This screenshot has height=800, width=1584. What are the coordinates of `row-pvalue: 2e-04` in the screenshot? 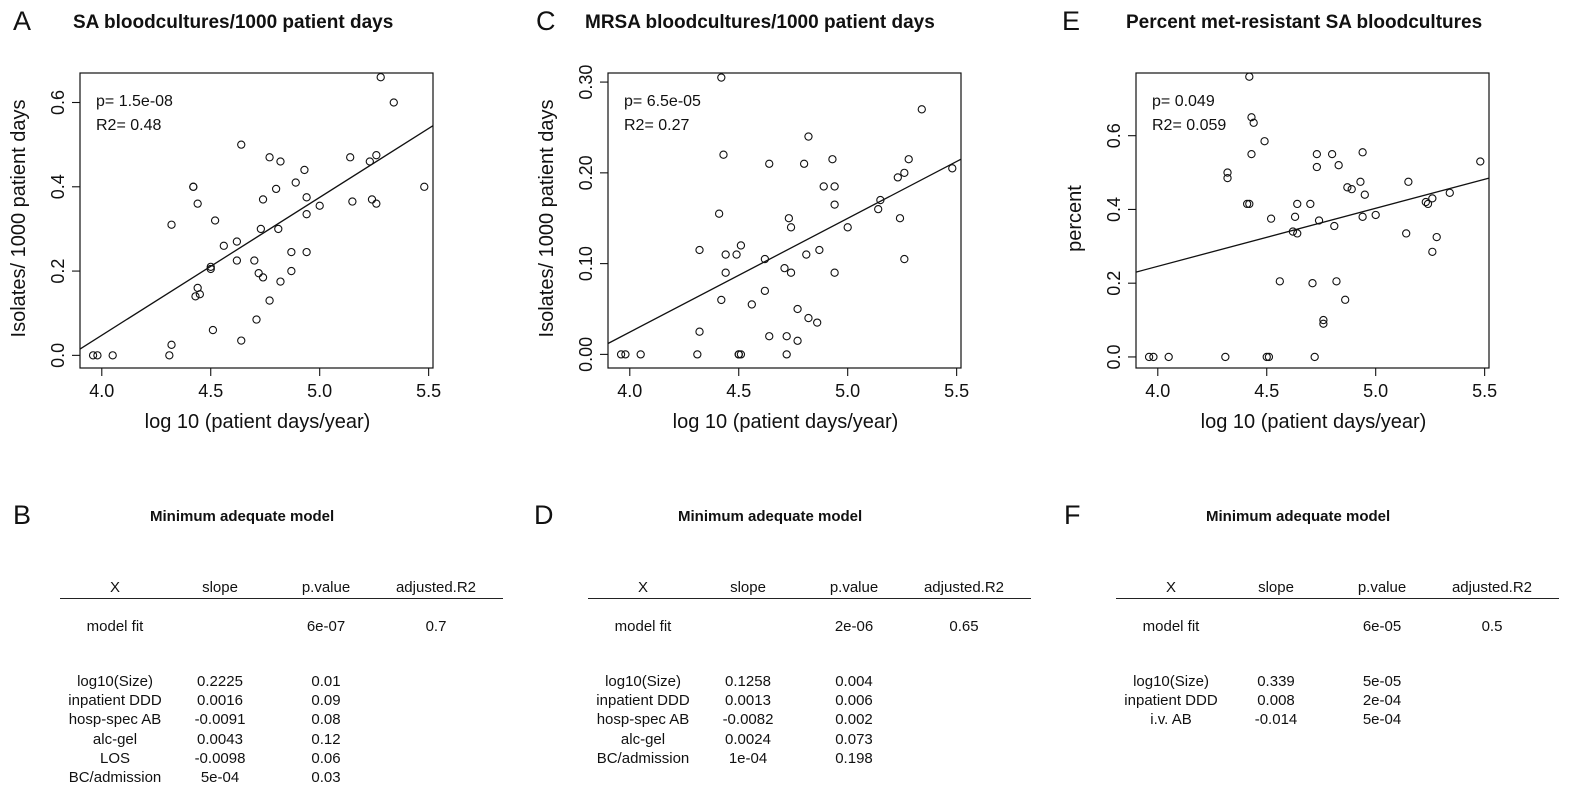 It's located at (1382, 701).